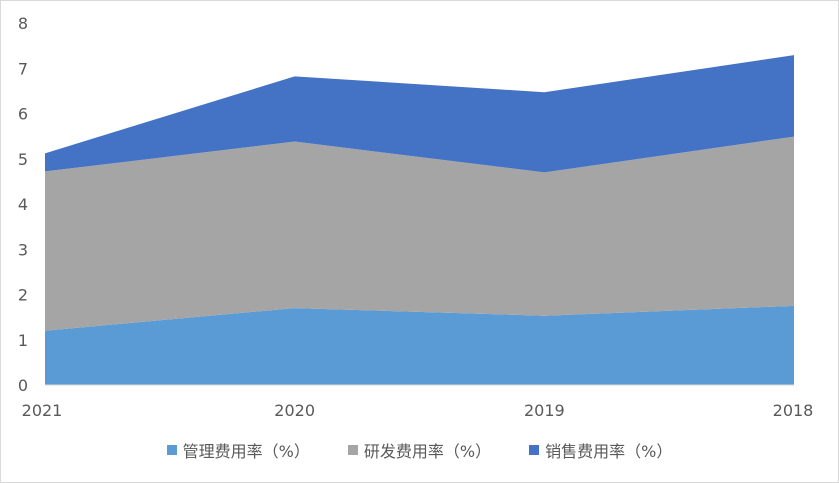  What do you see at coordinates (42, 410) in the screenshot?
I see `x-tick-label: 2021` at bounding box center [42, 410].